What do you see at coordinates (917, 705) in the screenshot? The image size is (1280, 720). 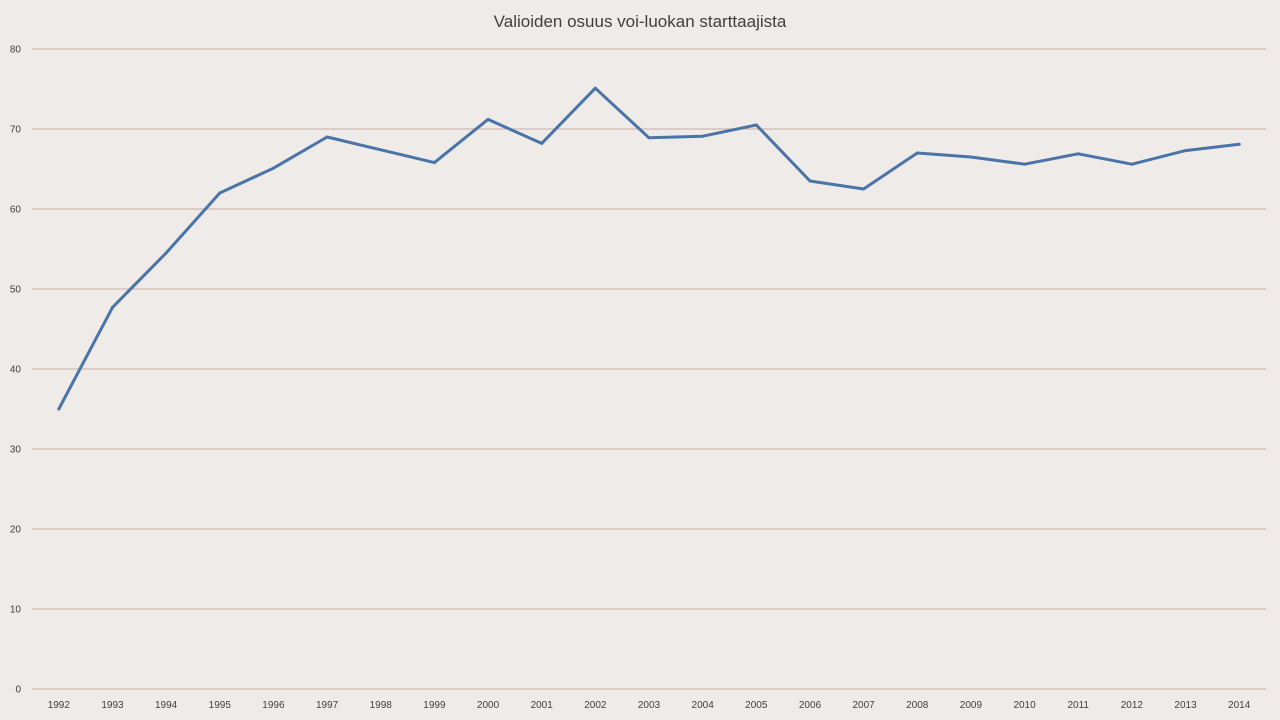 I see `x-tick-label: 2008` at bounding box center [917, 705].